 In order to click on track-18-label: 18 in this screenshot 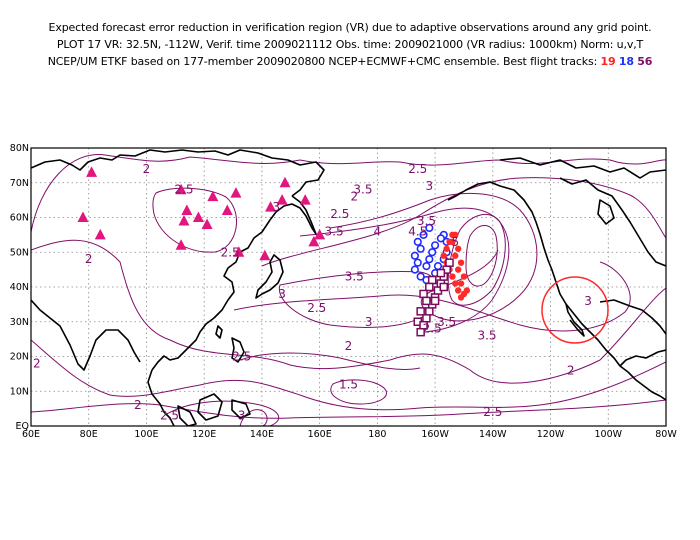, I will do `click(626, 61)`.